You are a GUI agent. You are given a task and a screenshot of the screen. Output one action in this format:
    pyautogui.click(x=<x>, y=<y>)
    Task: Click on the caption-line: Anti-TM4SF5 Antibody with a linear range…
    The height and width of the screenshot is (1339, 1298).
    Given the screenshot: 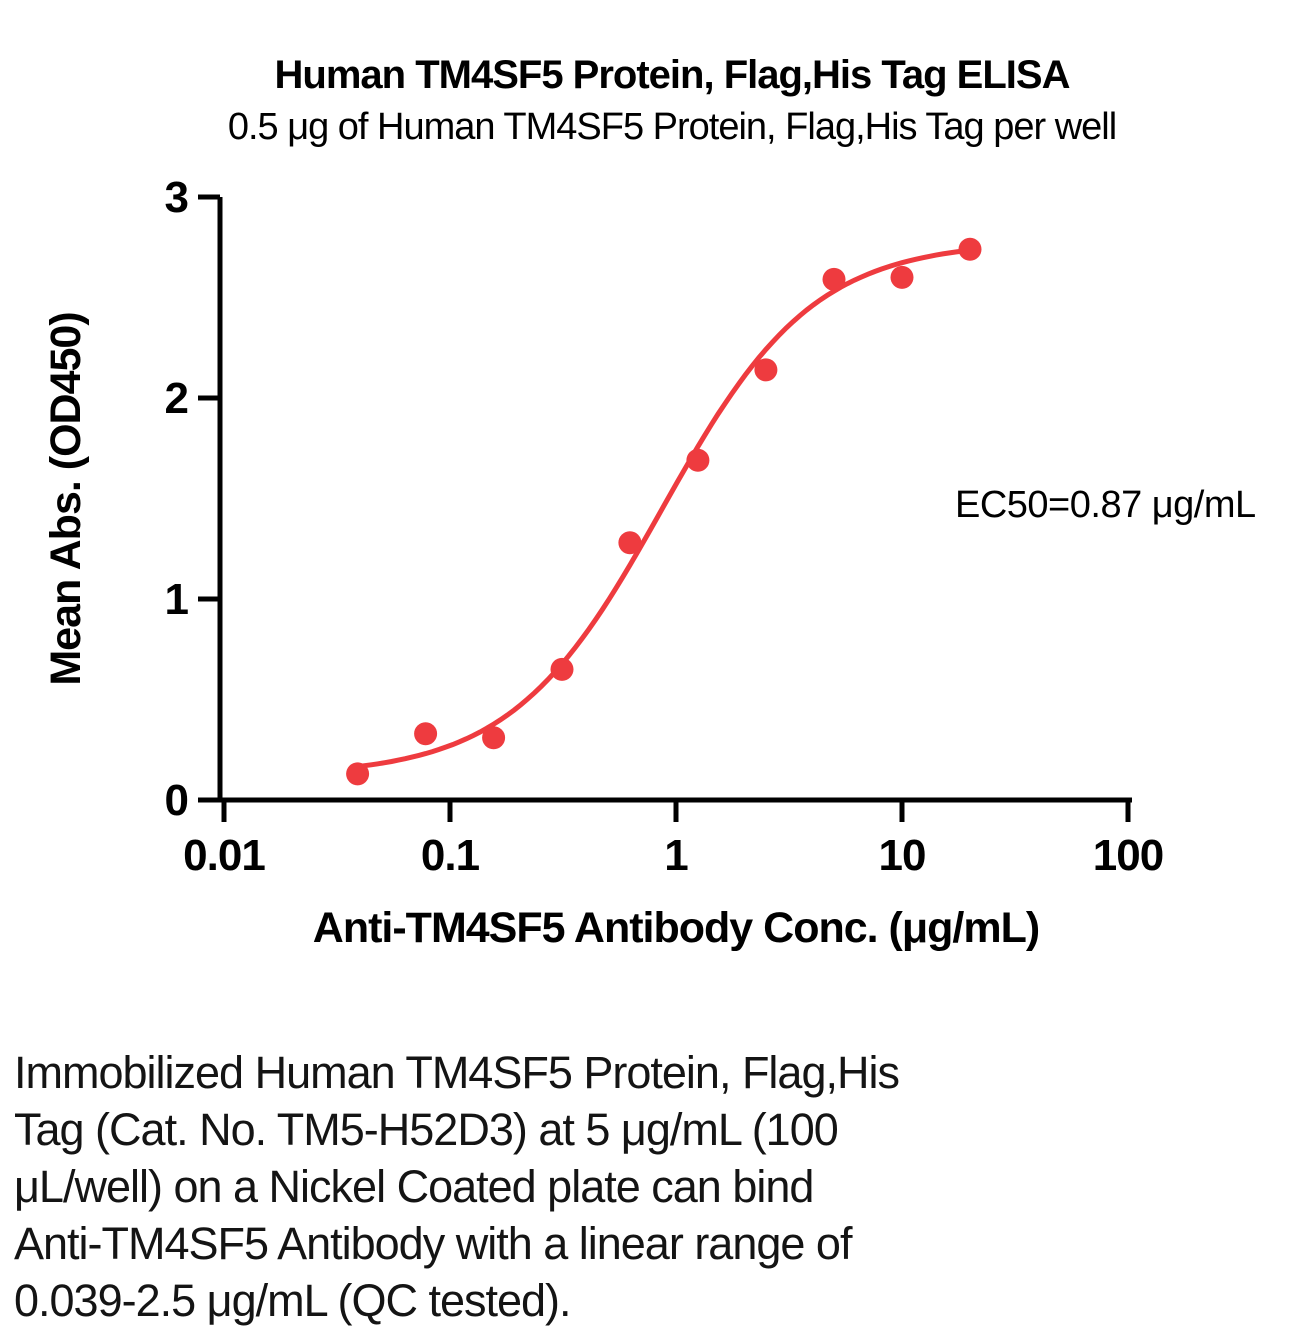 What is the action you would take?
    pyautogui.click(x=433, y=1243)
    